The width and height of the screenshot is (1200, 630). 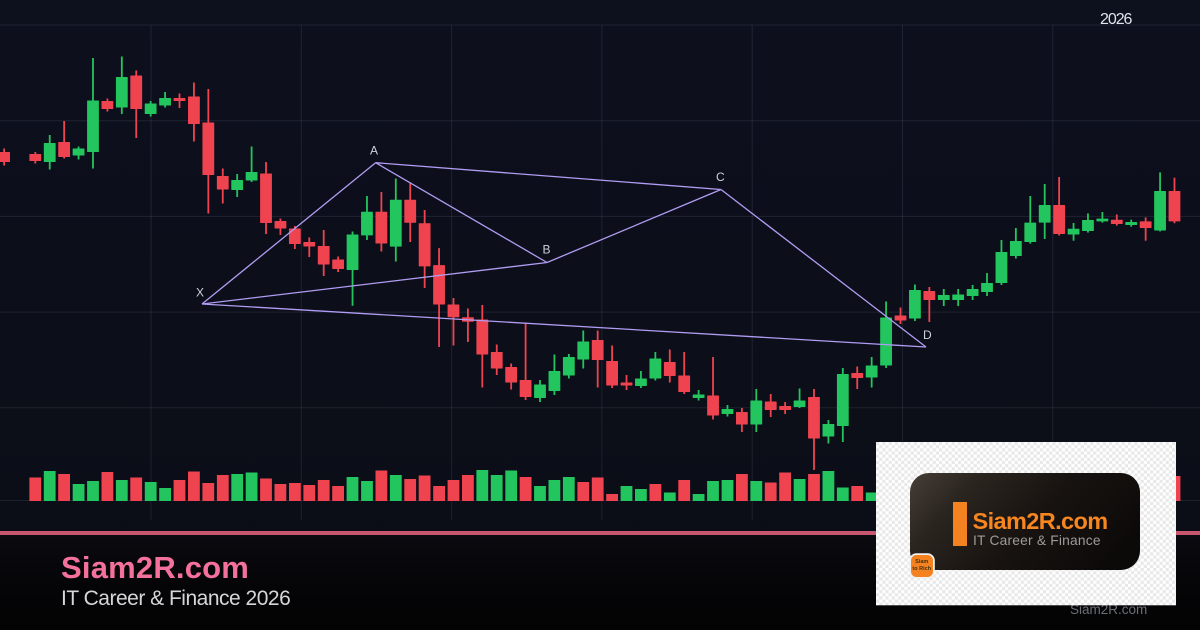 What do you see at coordinates (200, 293) in the screenshot?
I see `svg-text: X` at bounding box center [200, 293].